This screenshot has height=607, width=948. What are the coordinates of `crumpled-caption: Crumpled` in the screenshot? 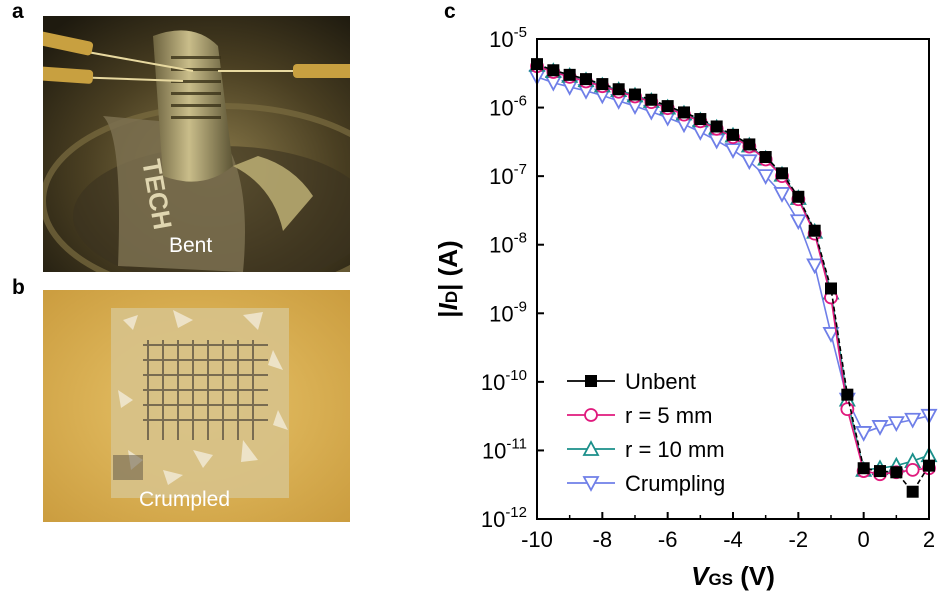 It's located at (185, 499).